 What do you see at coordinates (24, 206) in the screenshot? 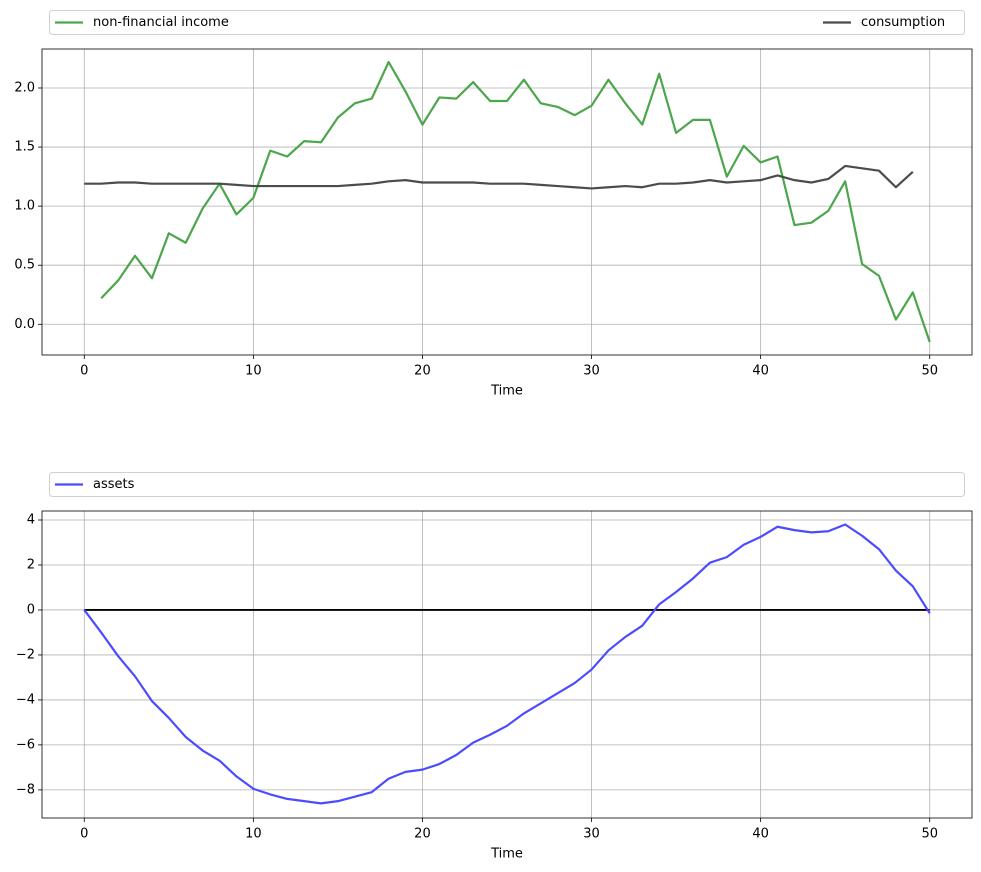
I see `y-tick-label: 1.0` at bounding box center [24, 206].